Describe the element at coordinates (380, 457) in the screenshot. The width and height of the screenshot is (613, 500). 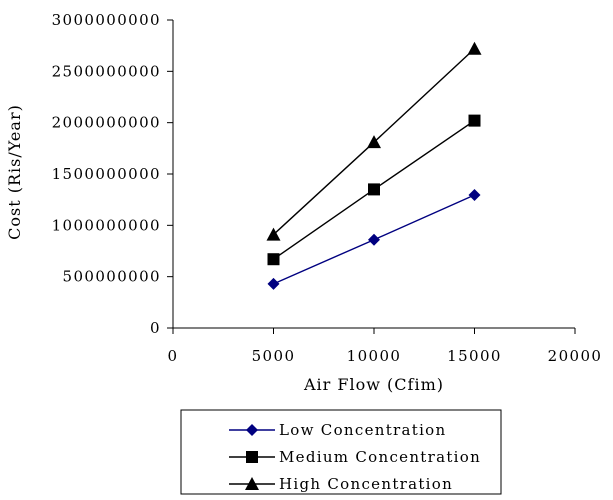
I see `legend-label: Medium Concentration` at that location.